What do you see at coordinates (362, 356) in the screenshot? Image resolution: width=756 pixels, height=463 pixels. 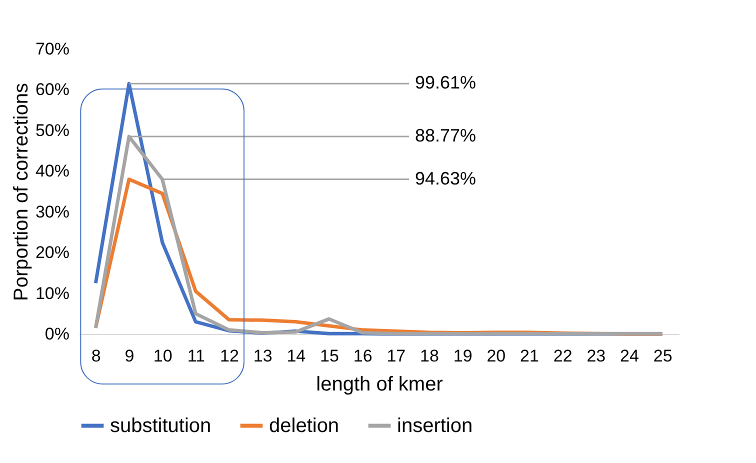 I see `x-tick-label: 16` at bounding box center [362, 356].